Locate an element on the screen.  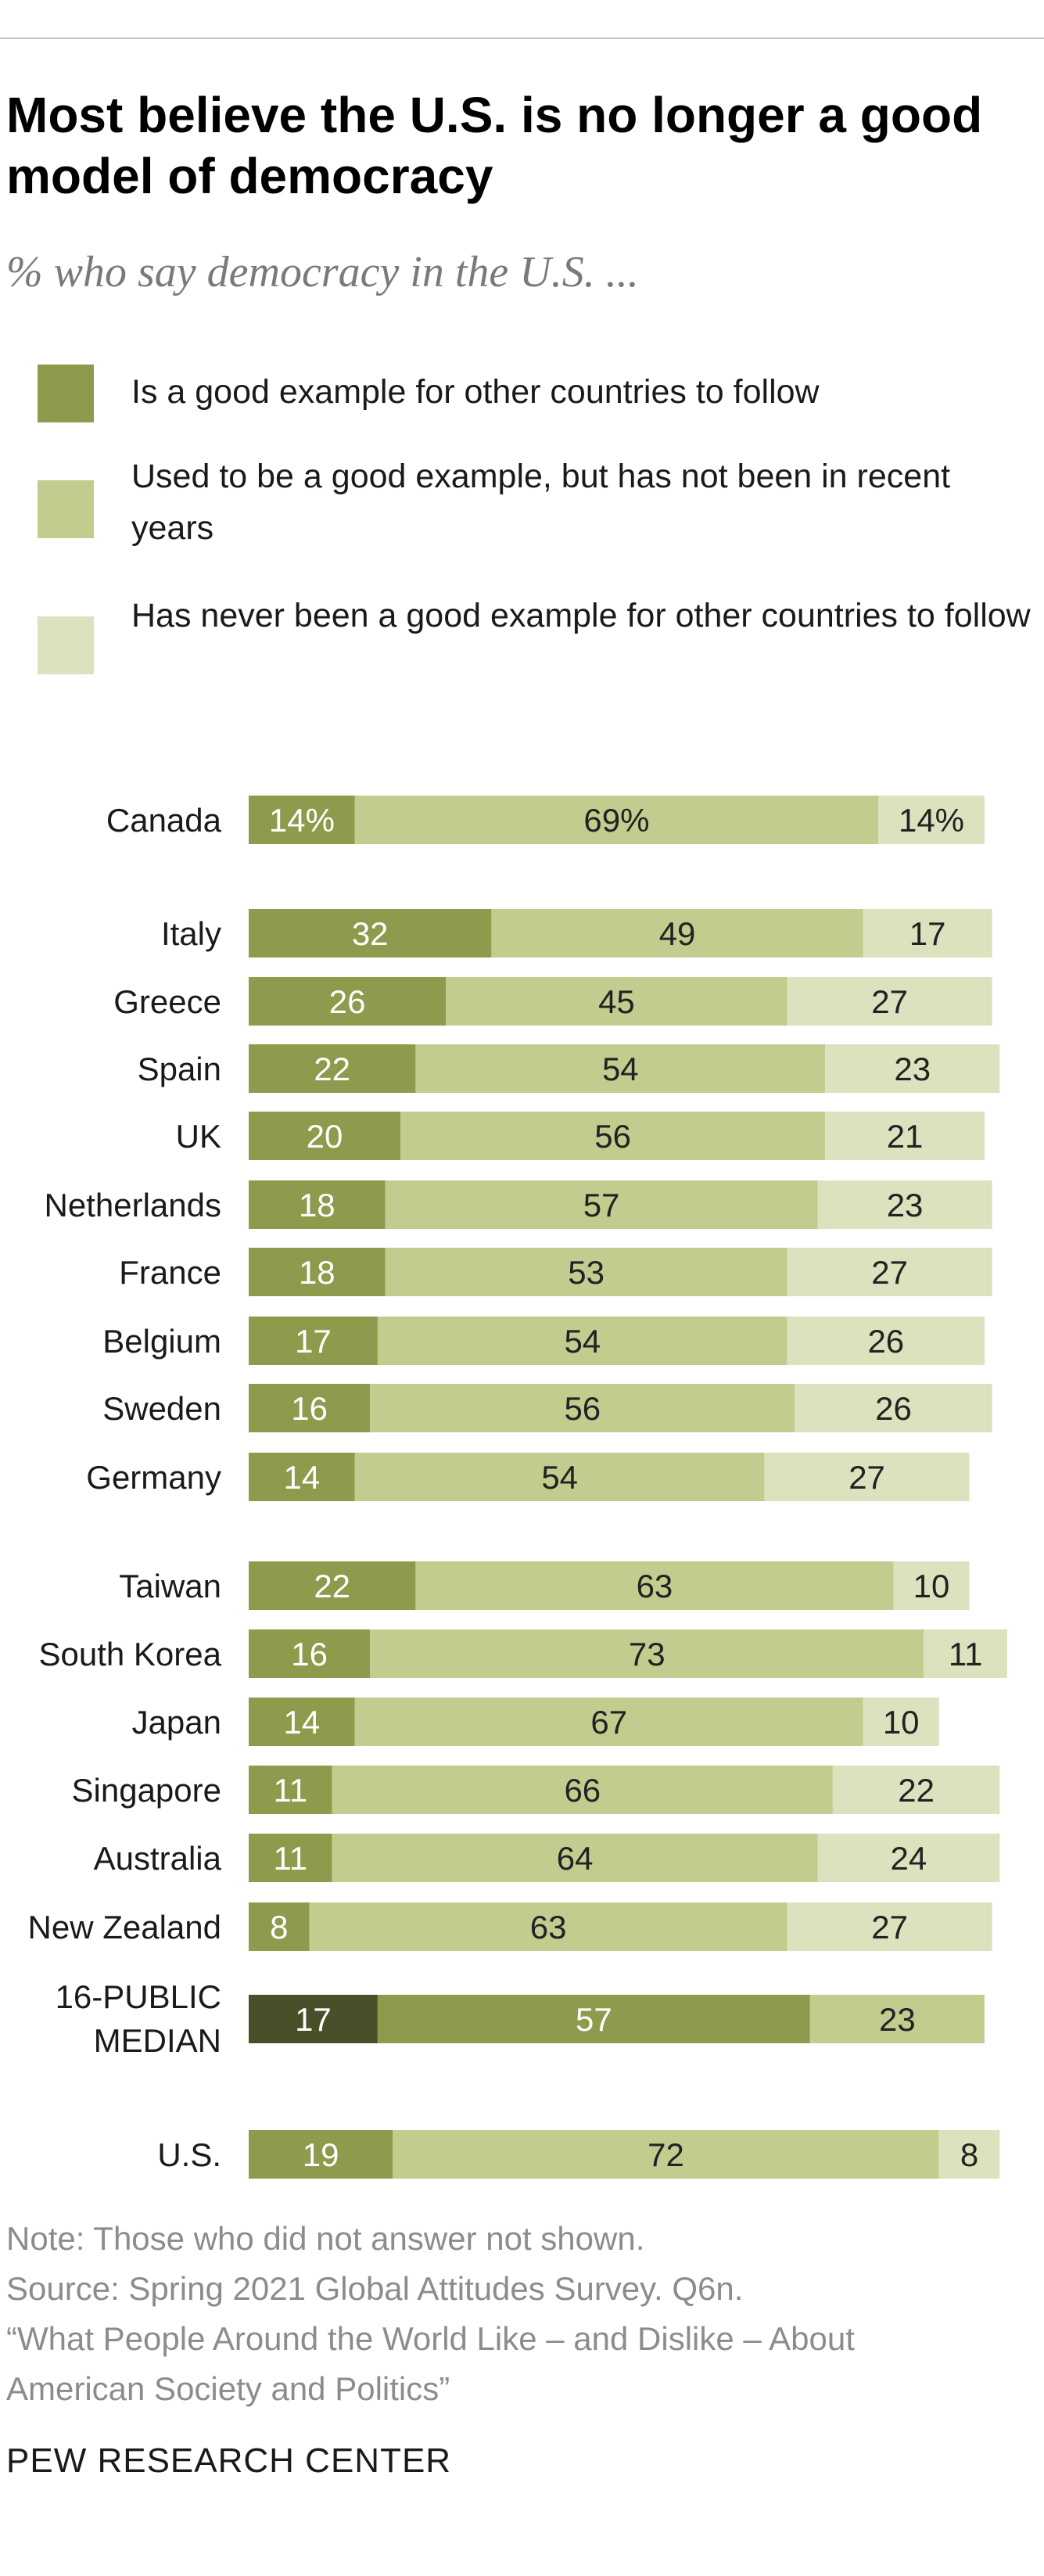
top-divider is located at coordinates (522, 38).